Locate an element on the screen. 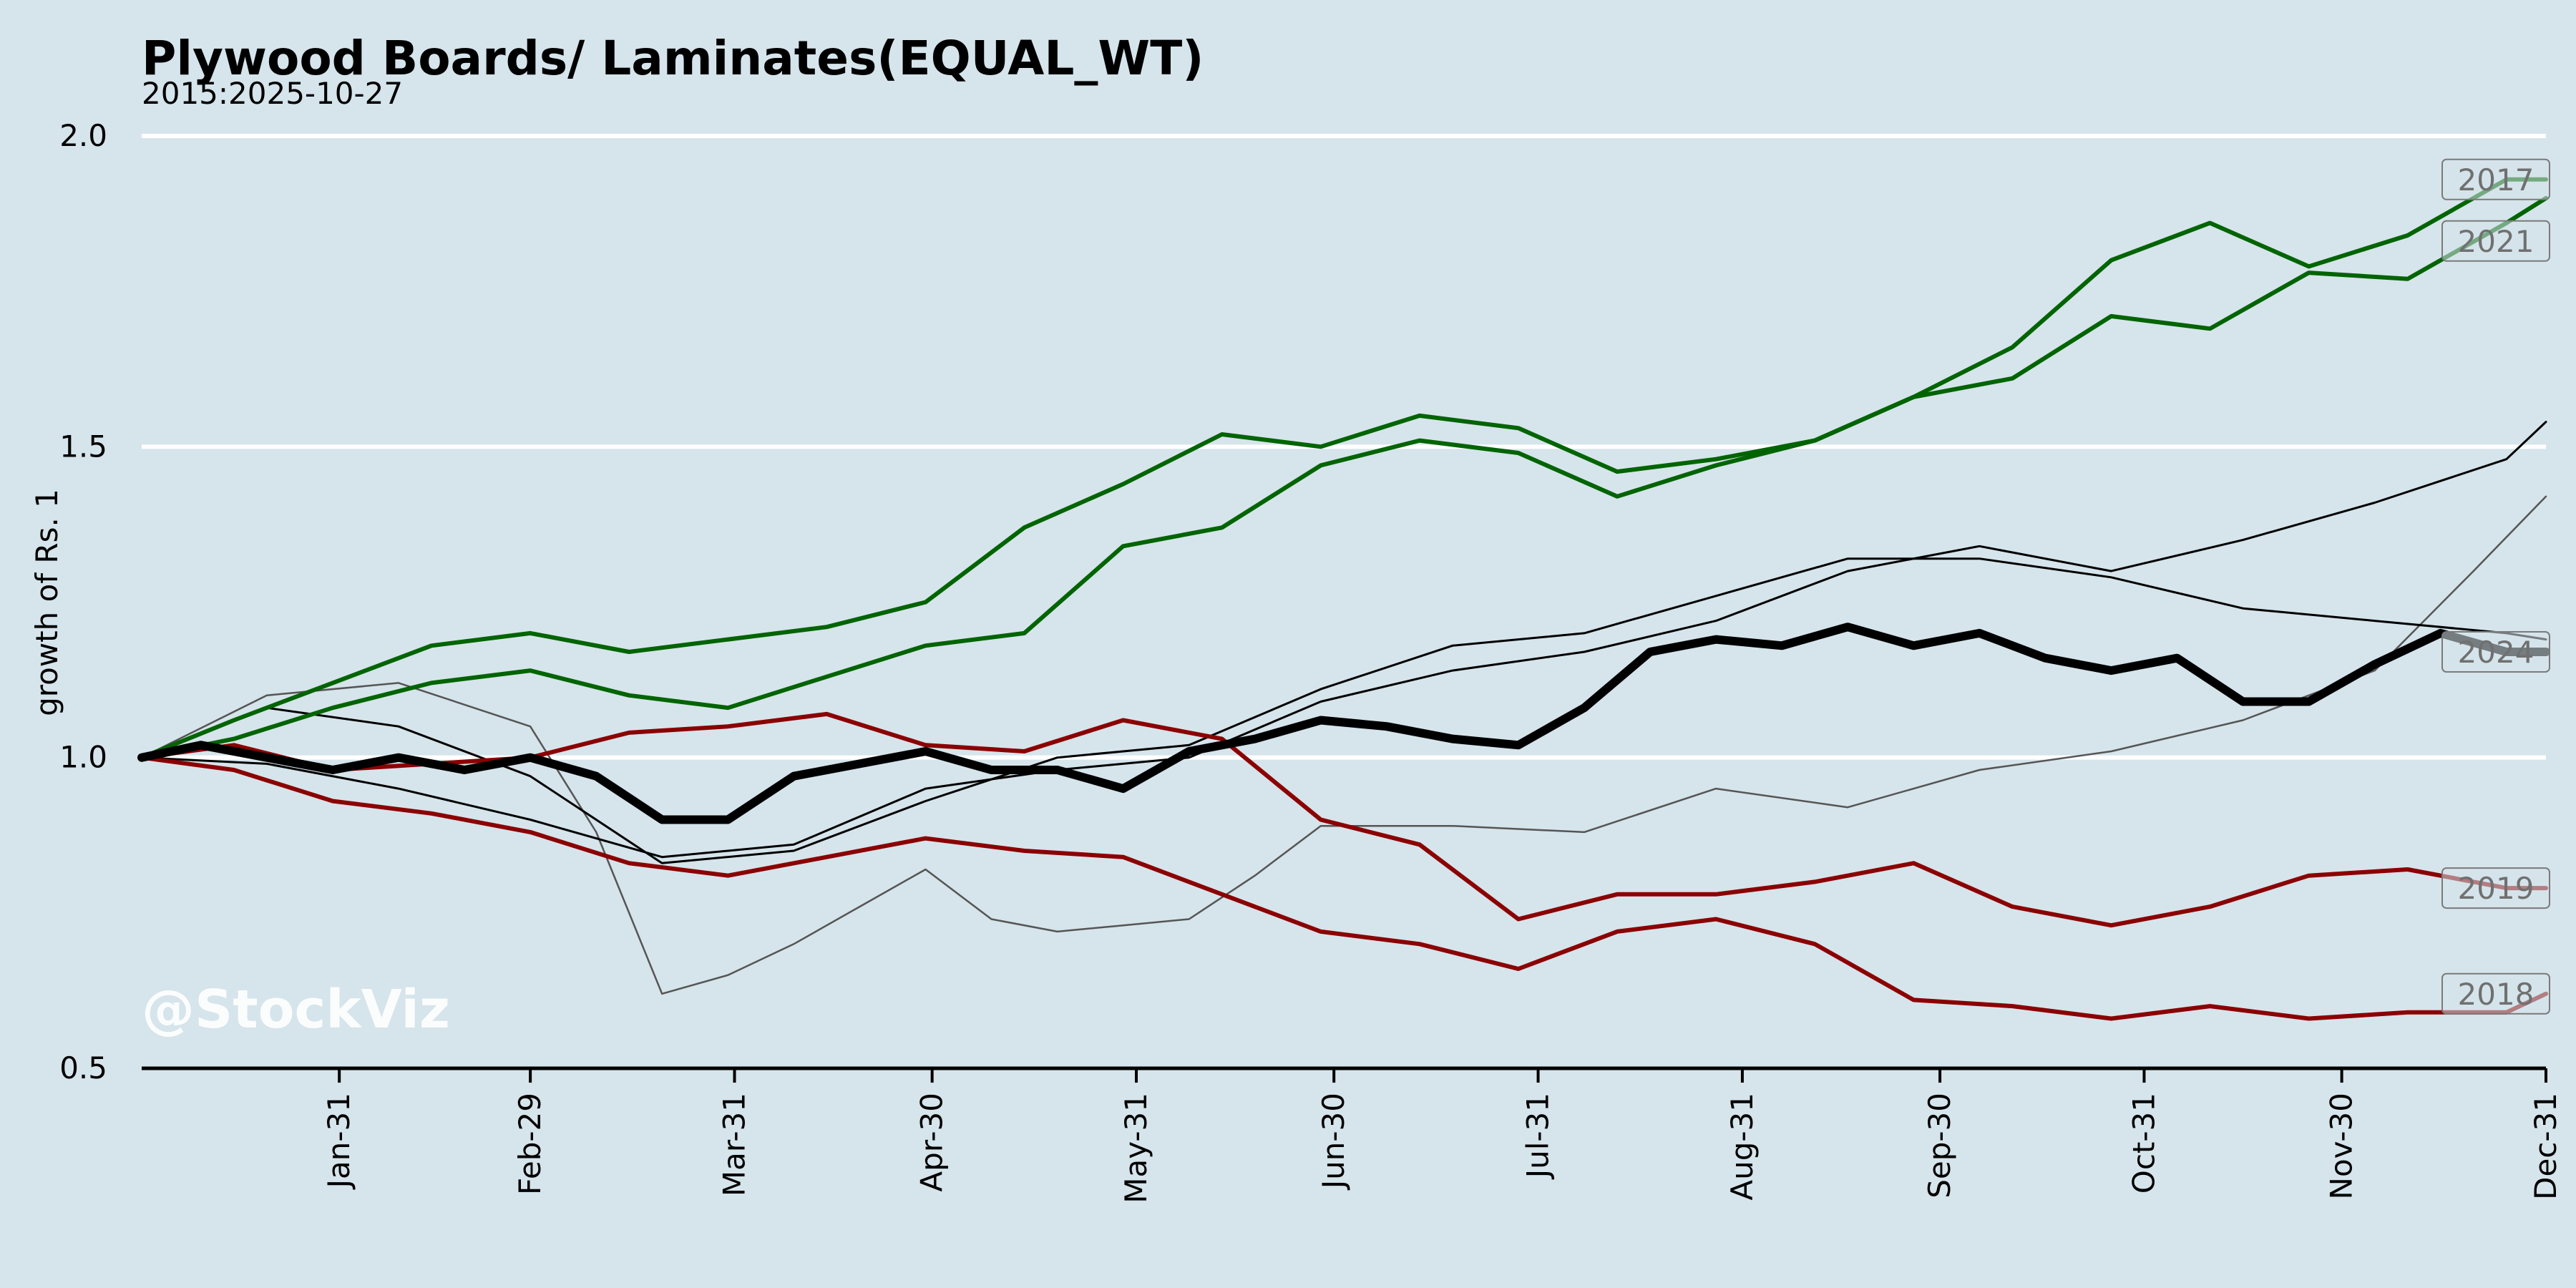 The width and height of the screenshot is (2576, 1288). x-tick-label: May-31 is located at coordinates (1135, 1148).